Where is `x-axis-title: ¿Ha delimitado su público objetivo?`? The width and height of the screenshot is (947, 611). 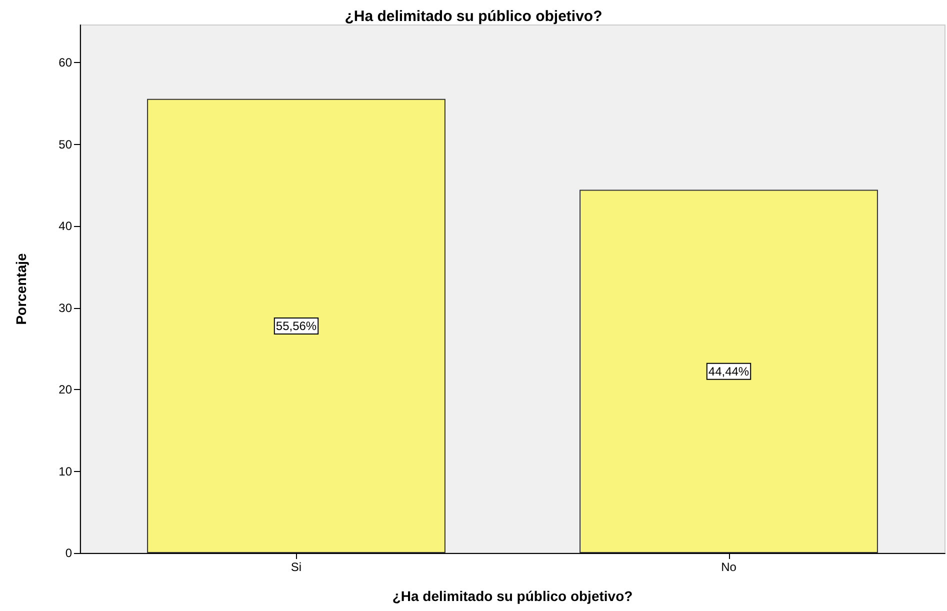 x-axis-title: ¿Ha delimitado su público objetivo? is located at coordinates (512, 596).